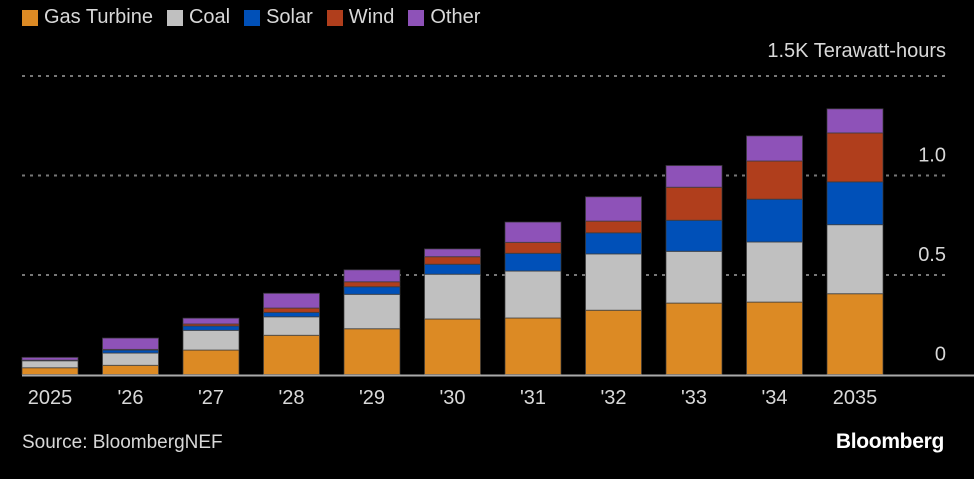  What do you see at coordinates (613, 398) in the screenshot?
I see `x-tick-label: '32` at bounding box center [613, 398].